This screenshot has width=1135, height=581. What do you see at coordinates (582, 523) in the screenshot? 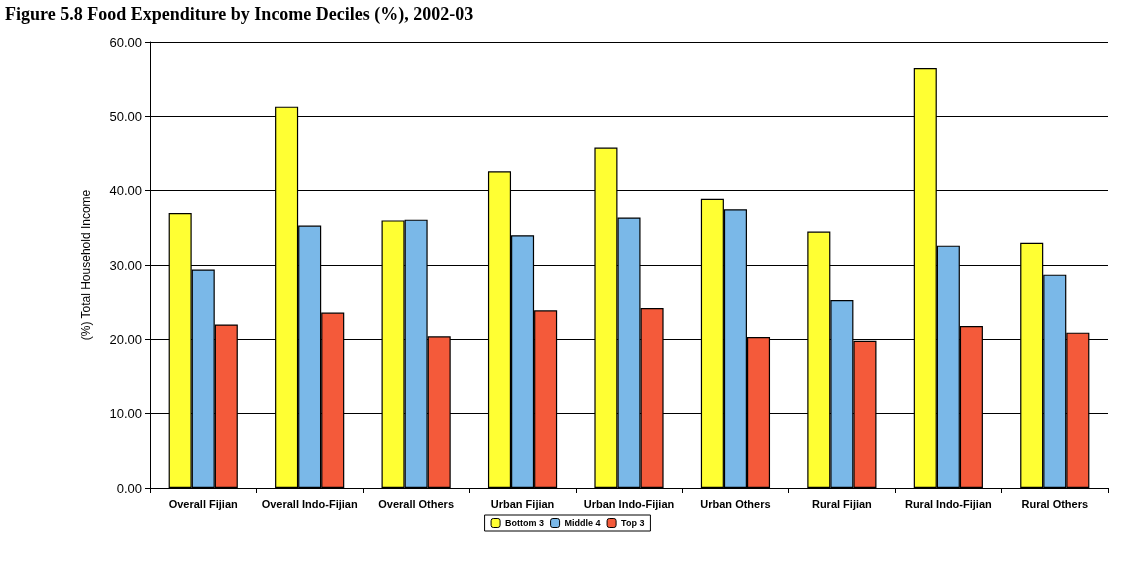
I see `legend-label: Middle 4` at bounding box center [582, 523].